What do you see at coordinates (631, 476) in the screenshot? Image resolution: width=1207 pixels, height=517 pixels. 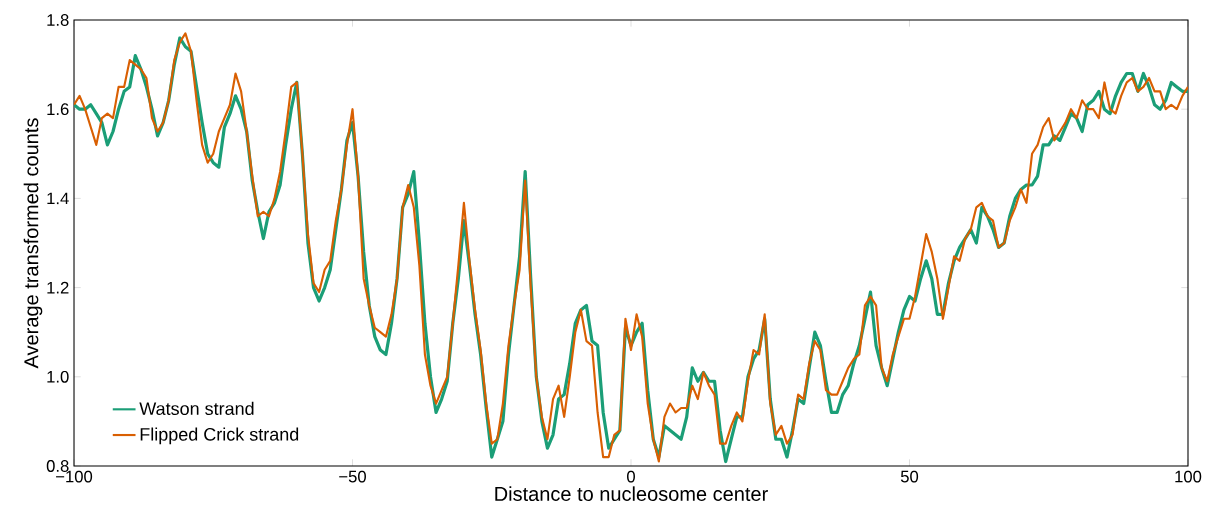 I see `x-tick-label: 0` at bounding box center [631, 476].